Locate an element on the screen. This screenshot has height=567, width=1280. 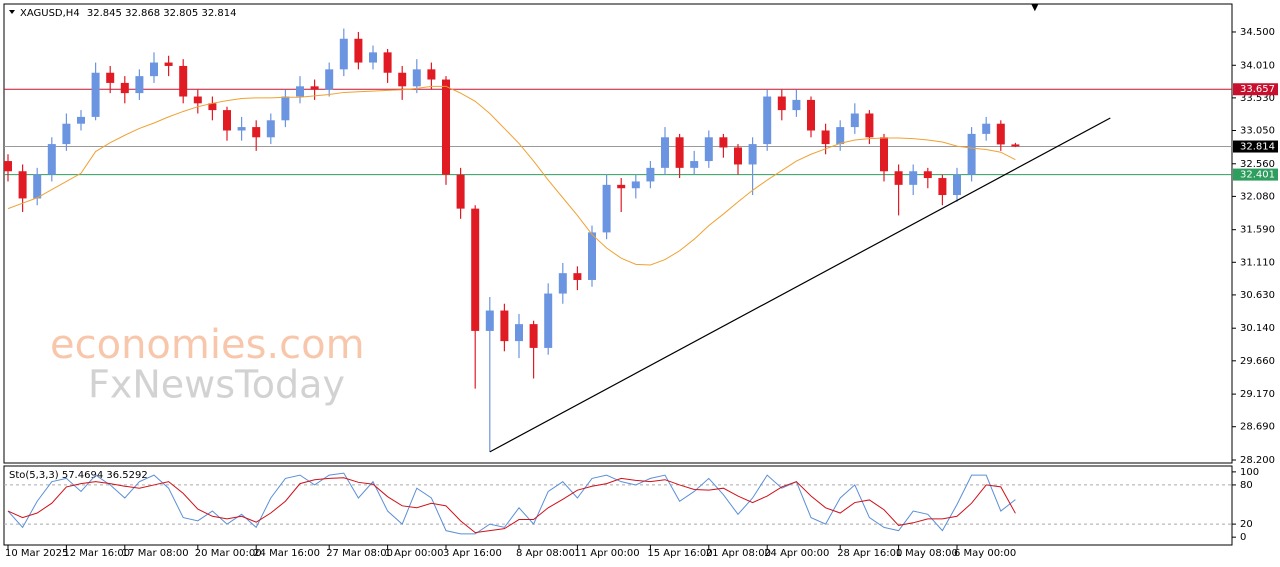
y-tick-label: 32.080 is located at coordinates (1257, 196).